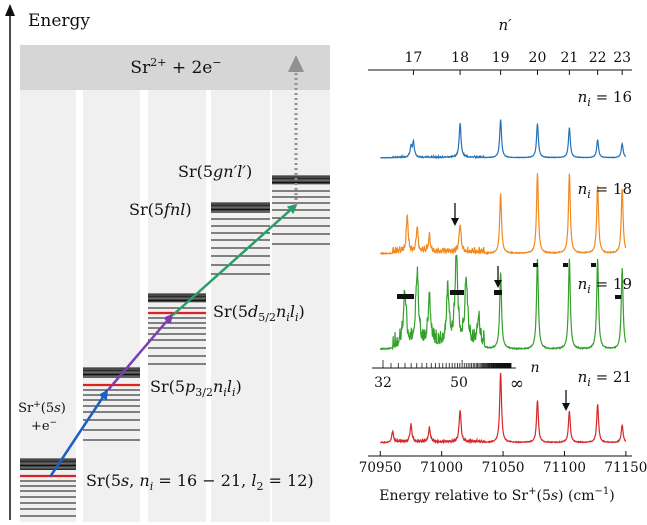  What do you see at coordinates (605, 190) in the screenshot?
I see `panel-label: ni = 18` at bounding box center [605, 190].